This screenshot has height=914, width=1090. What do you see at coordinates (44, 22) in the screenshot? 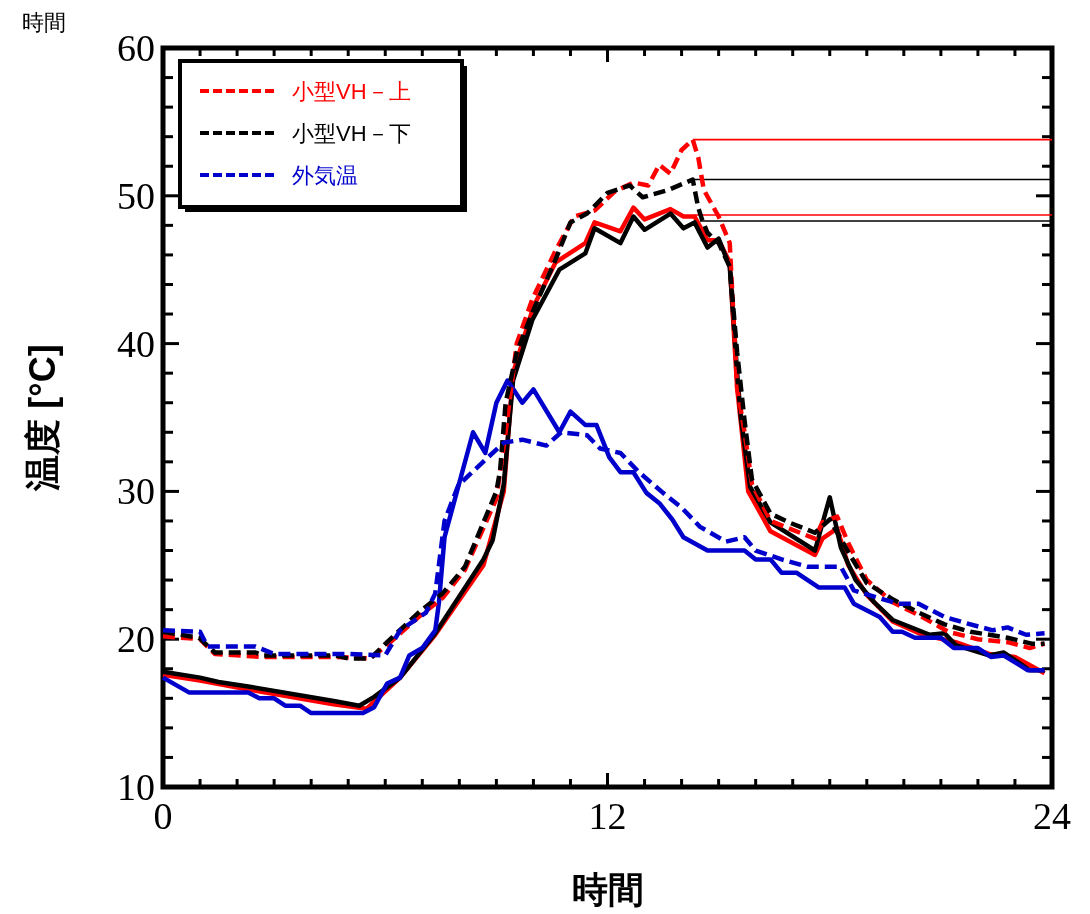
I see `text: 時間` at bounding box center [44, 22].